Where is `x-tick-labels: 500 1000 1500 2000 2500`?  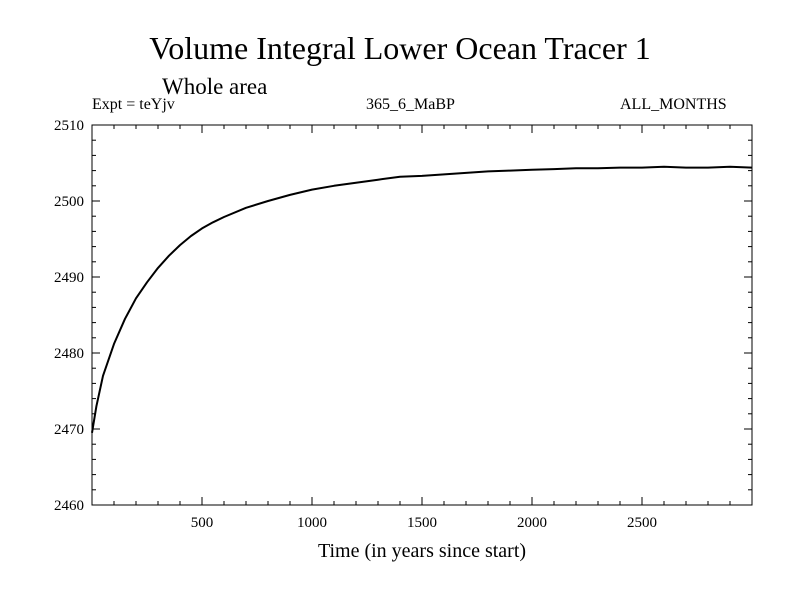
x-tick-labels: 500 1000 1500 2000 2500 is located at coordinates (424, 523).